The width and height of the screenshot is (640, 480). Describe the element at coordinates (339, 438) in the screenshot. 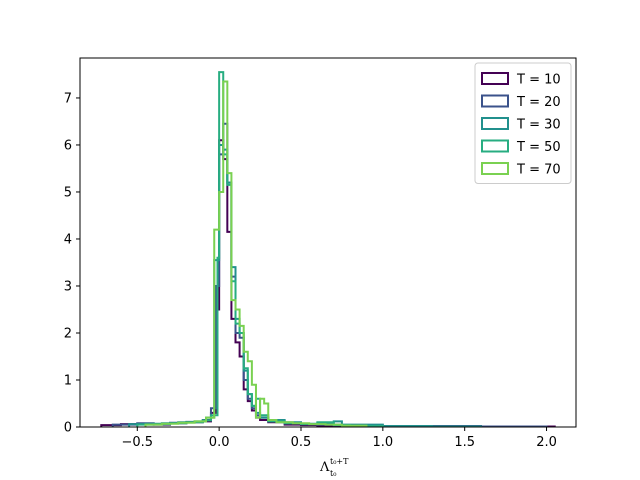

I see `x-axis-ticks: −0.5 0.0 0.5 1.0 1.5 2.0` at that location.